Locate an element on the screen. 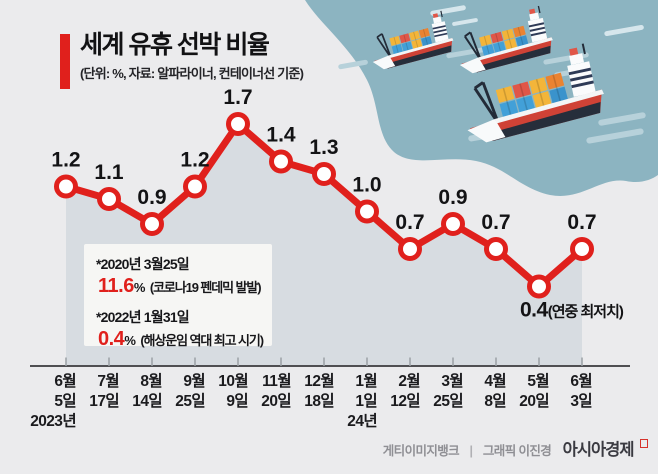 The image size is (658, 474). x-axis-label: 7월 17일 is located at coordinates (104, 391).